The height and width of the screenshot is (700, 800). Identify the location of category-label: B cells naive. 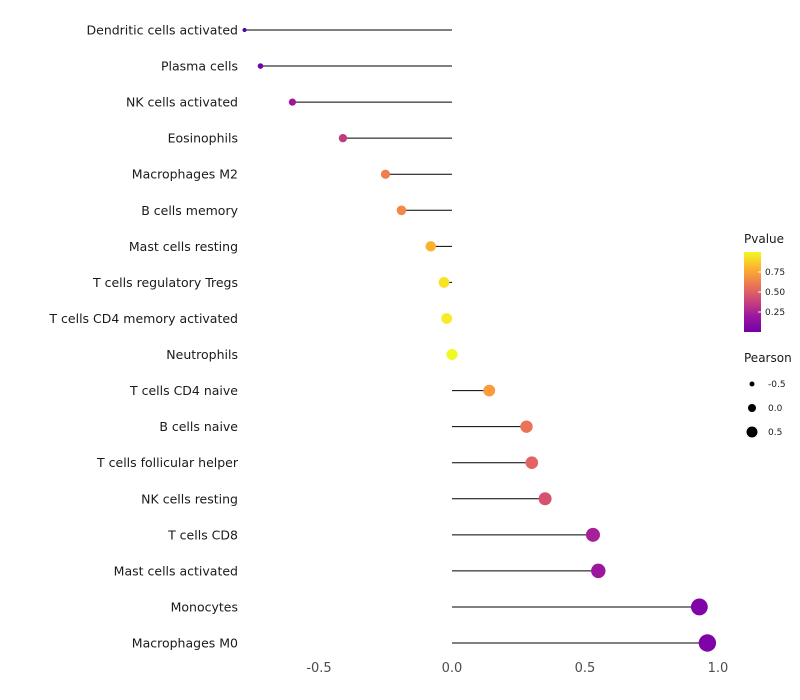
(198, 426).